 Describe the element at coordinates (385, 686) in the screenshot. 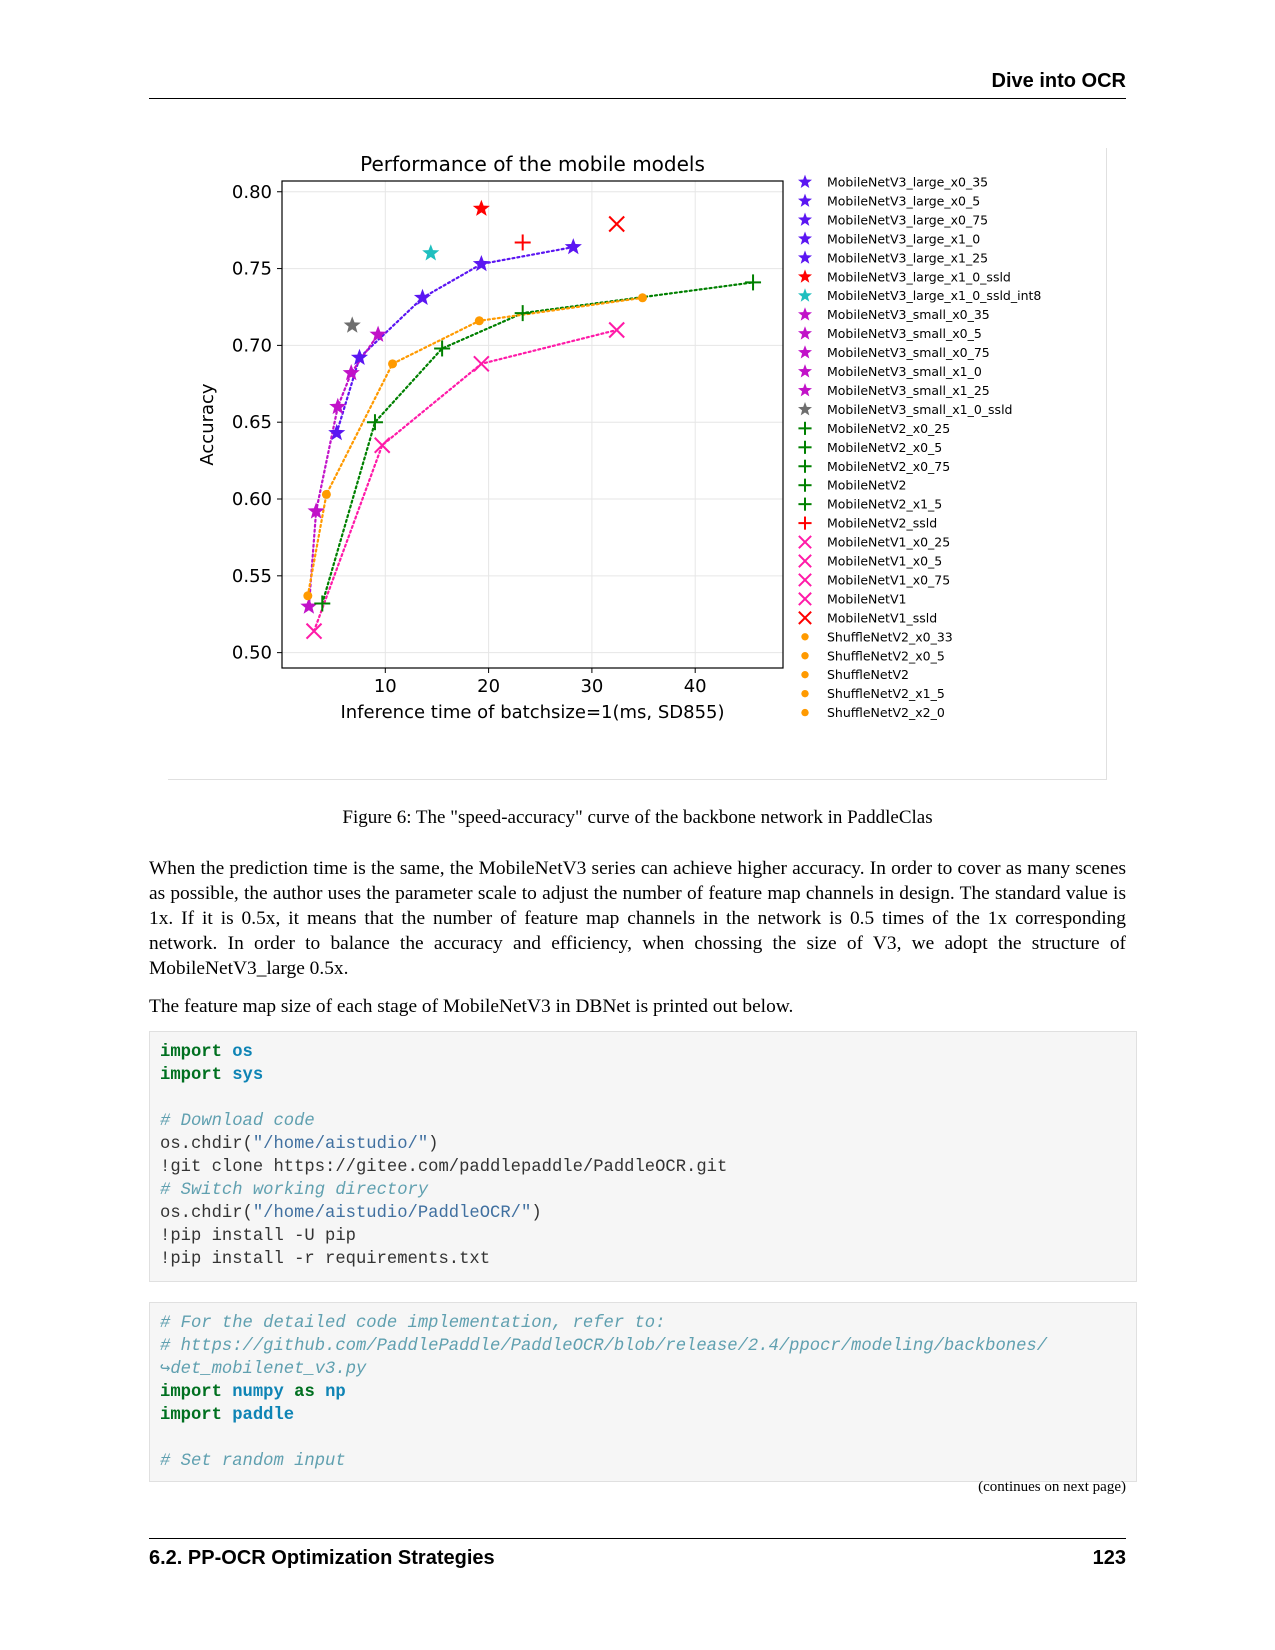

I see `x-tick-label: 10` at that location.